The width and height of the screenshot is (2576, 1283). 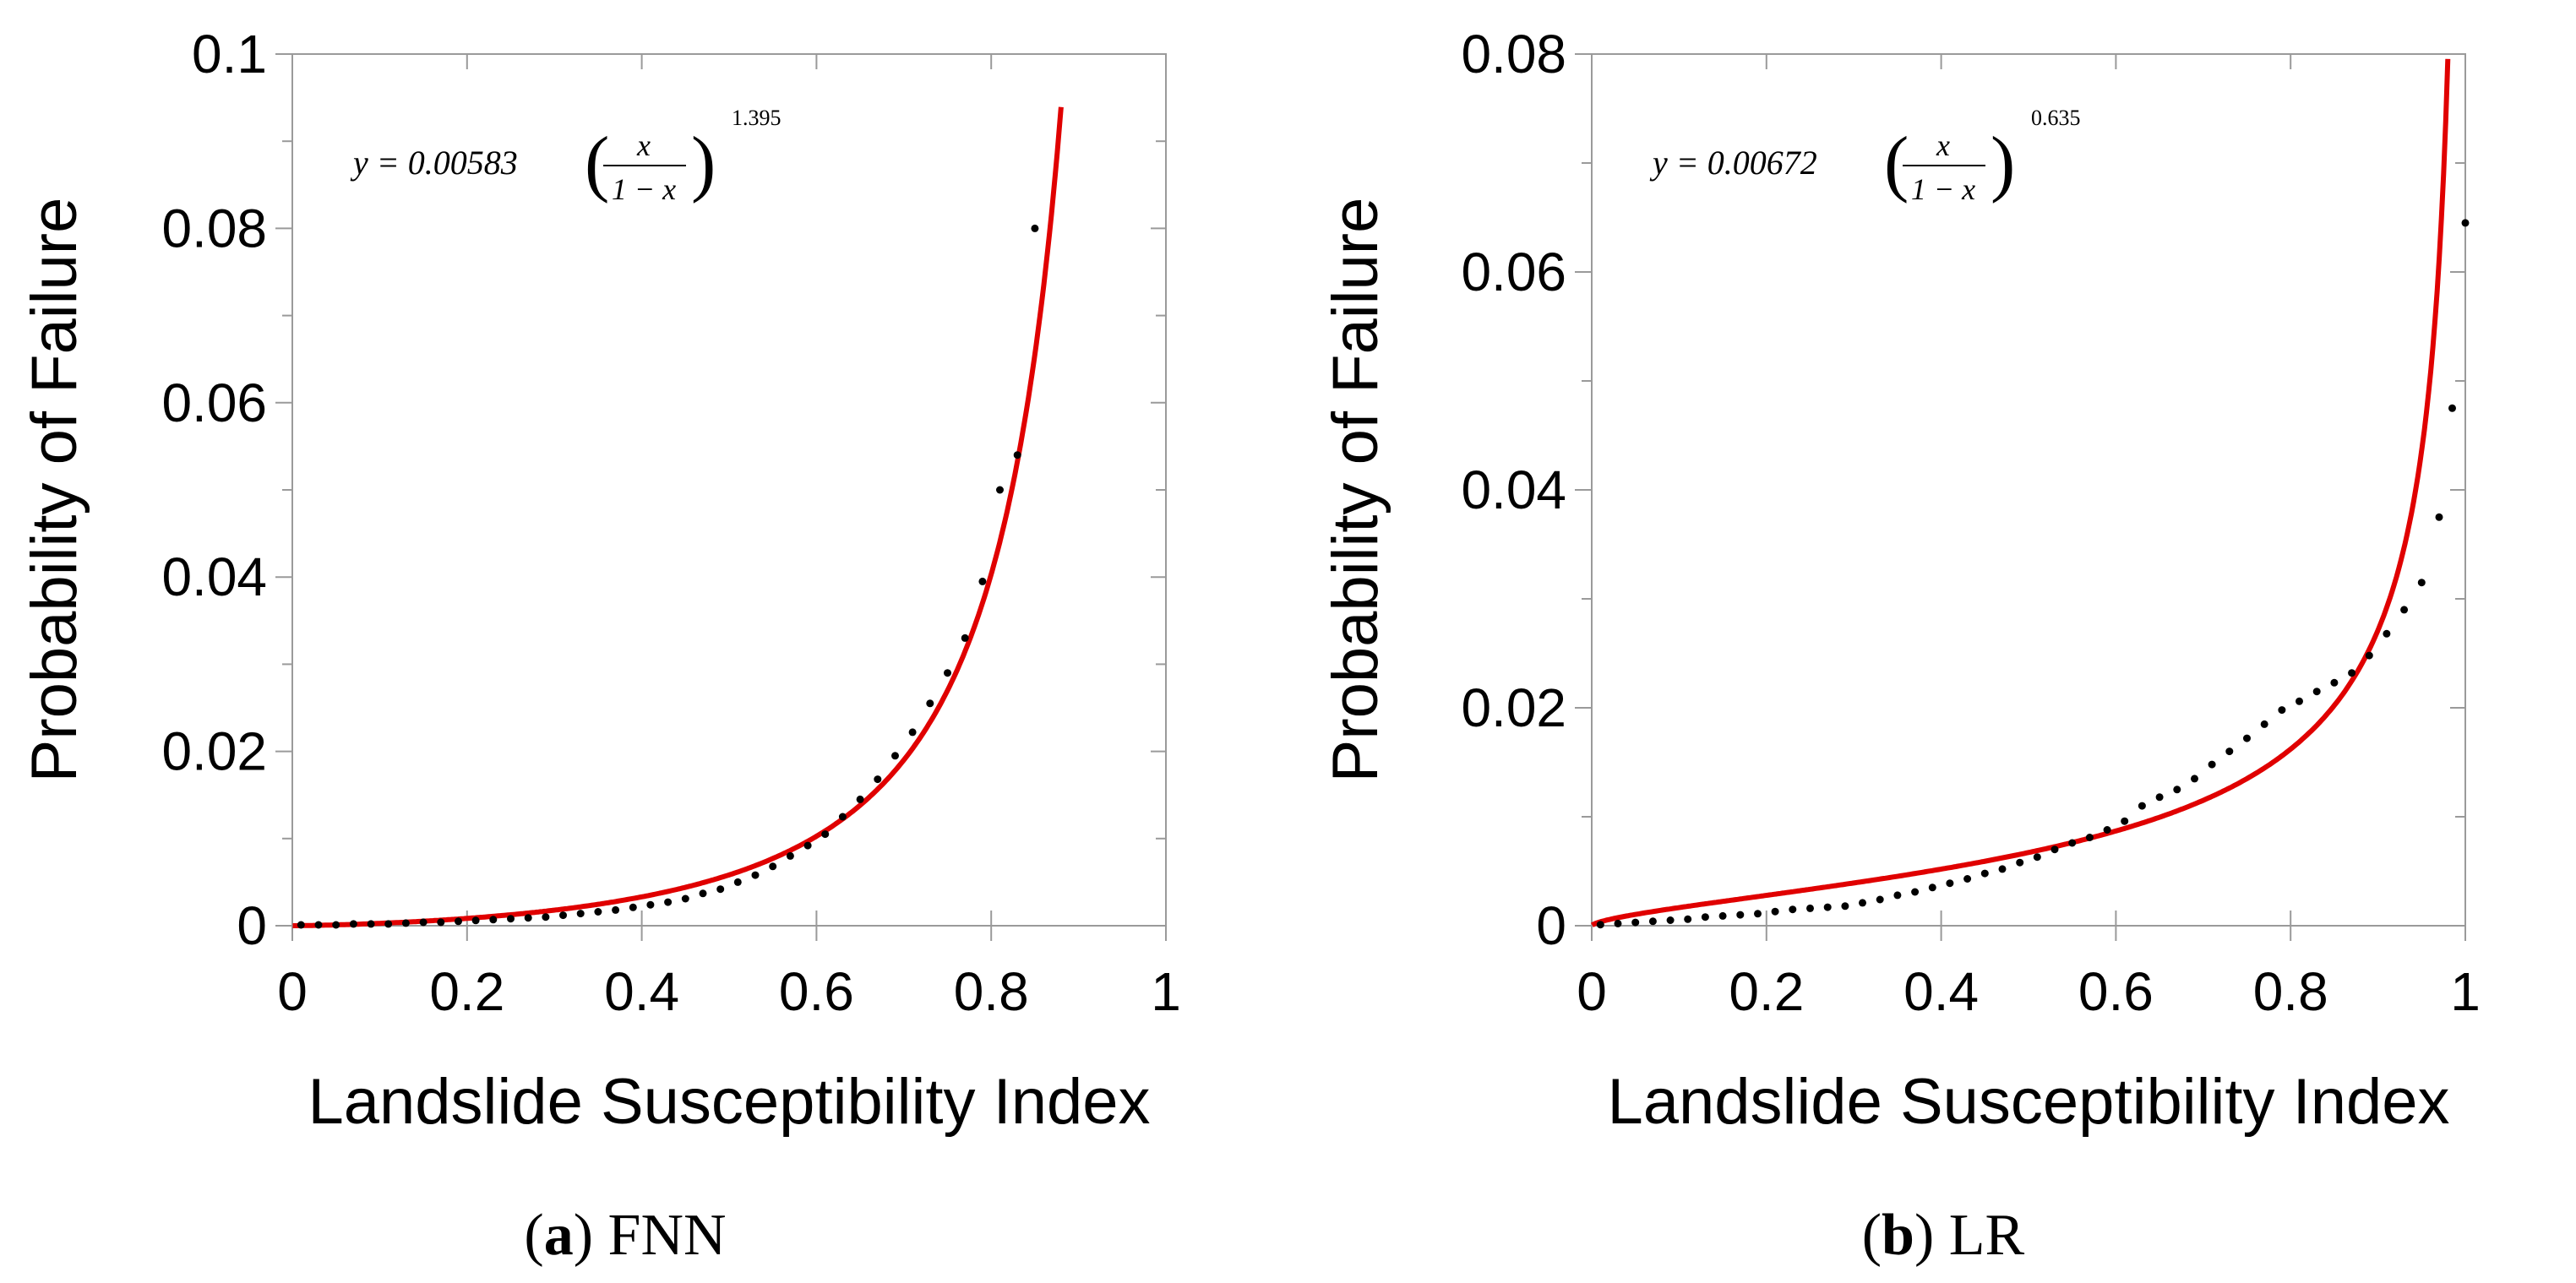 I want to click on caption-a: (a) FNN, so click(x=625, y=1235).